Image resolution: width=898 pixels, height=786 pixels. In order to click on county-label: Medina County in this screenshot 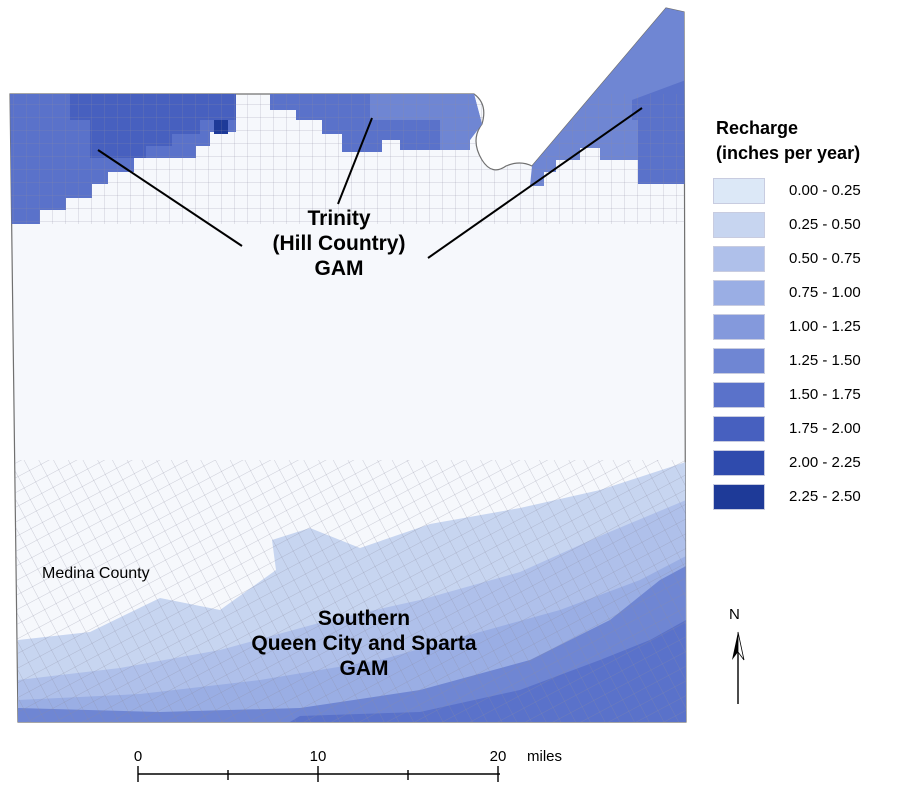, I will do `click(96, 573)`.